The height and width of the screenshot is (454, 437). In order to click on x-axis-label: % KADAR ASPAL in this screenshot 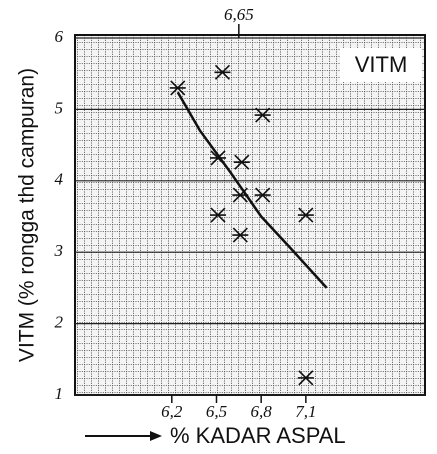, I will do `click(258, 435)`.